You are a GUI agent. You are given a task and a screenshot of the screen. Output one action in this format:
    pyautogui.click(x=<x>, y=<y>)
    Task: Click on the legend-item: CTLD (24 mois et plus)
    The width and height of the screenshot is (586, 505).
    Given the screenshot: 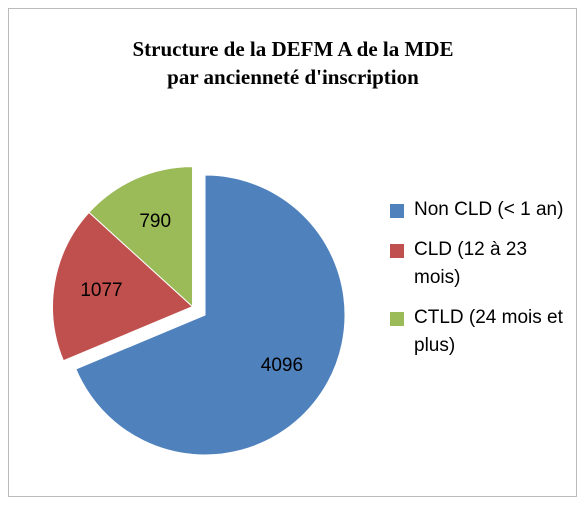 What is the action you would take?
    pyautogui.click(x=480, y=332)
    